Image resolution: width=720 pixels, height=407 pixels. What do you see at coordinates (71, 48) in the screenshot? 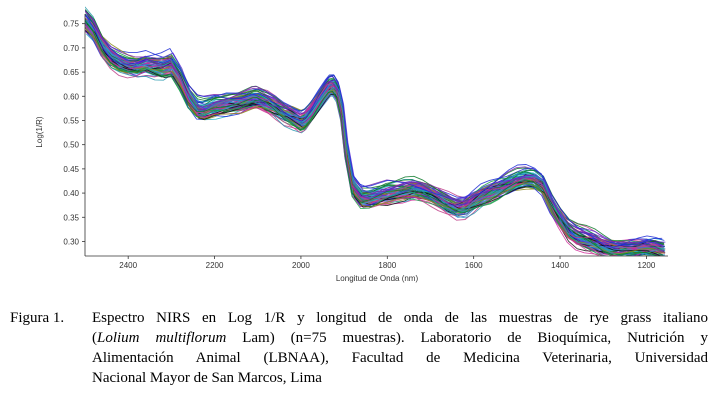
I see `y-tick-label: 0.70` at bounding box center [71, 48].